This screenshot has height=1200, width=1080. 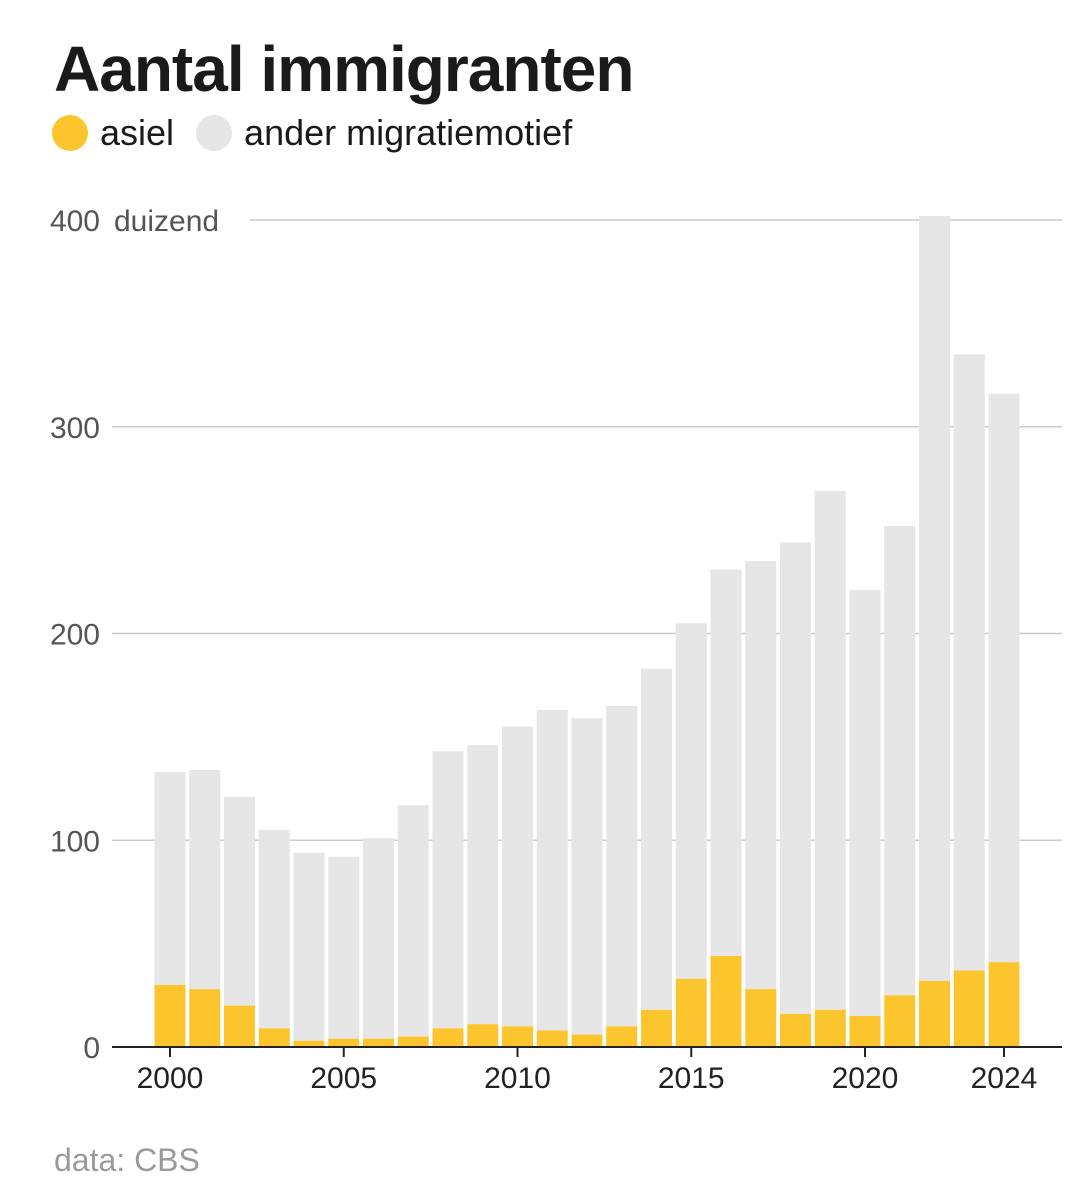 I want to click on bar-asiel-2015, so click(x=691, y=1012).